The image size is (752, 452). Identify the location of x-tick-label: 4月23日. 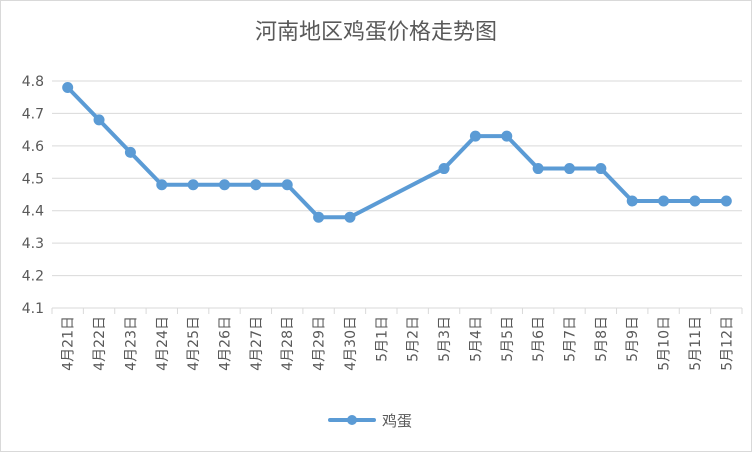
(131, 343).